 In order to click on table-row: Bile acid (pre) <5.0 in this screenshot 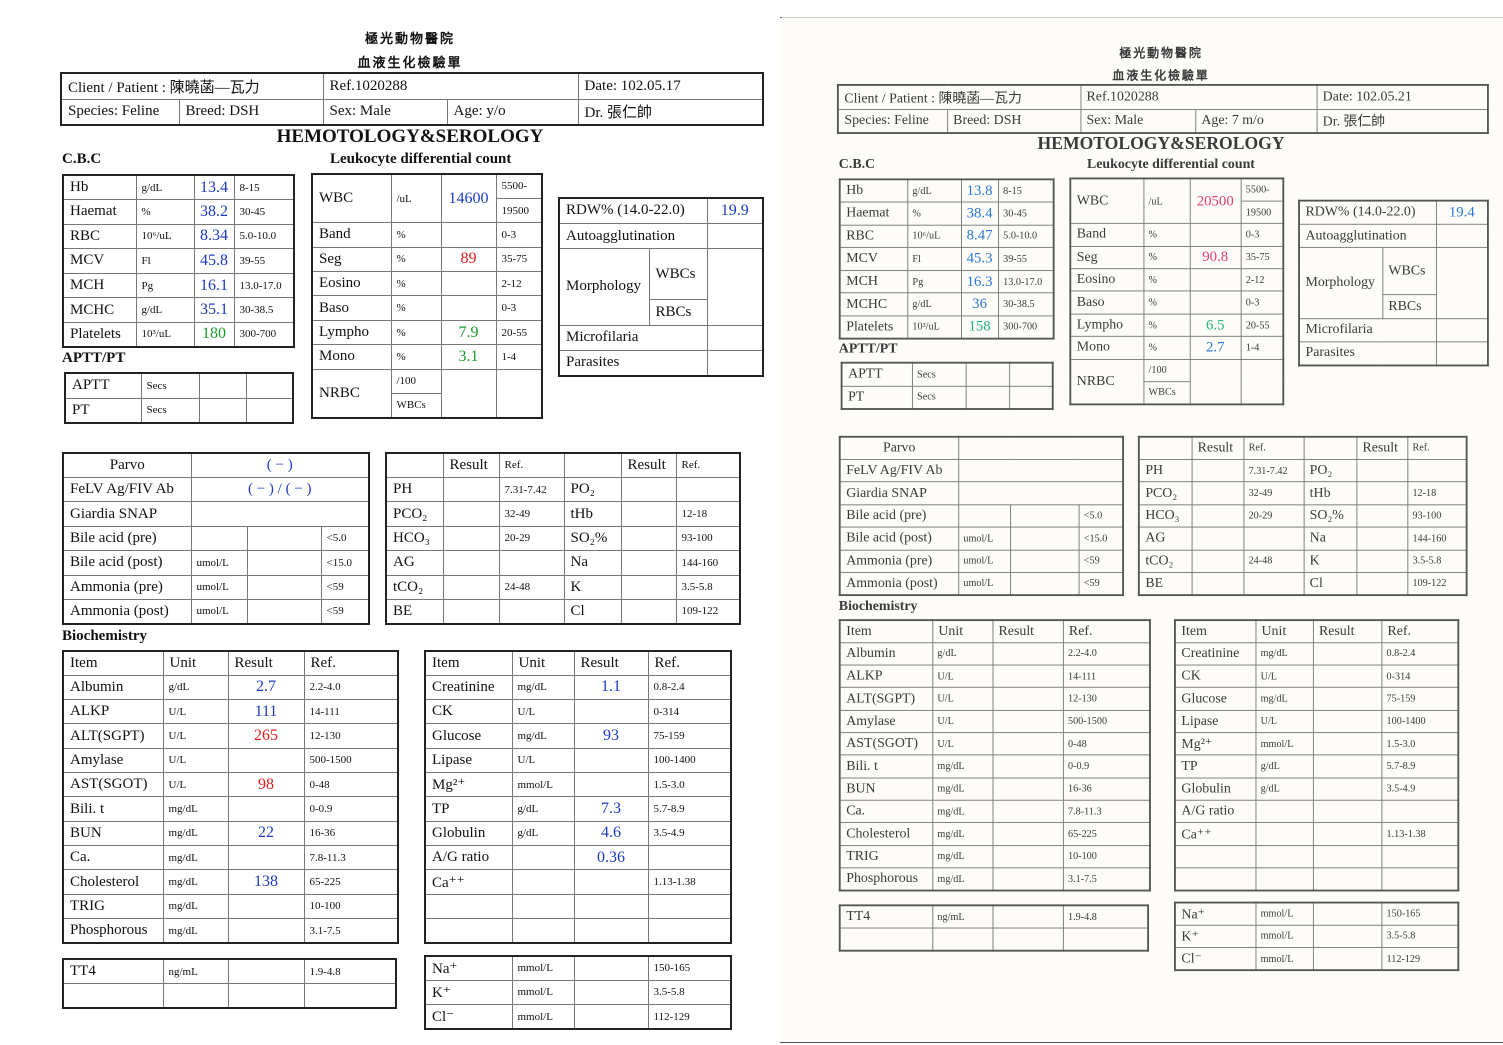, I will do `click(981, 516)`.